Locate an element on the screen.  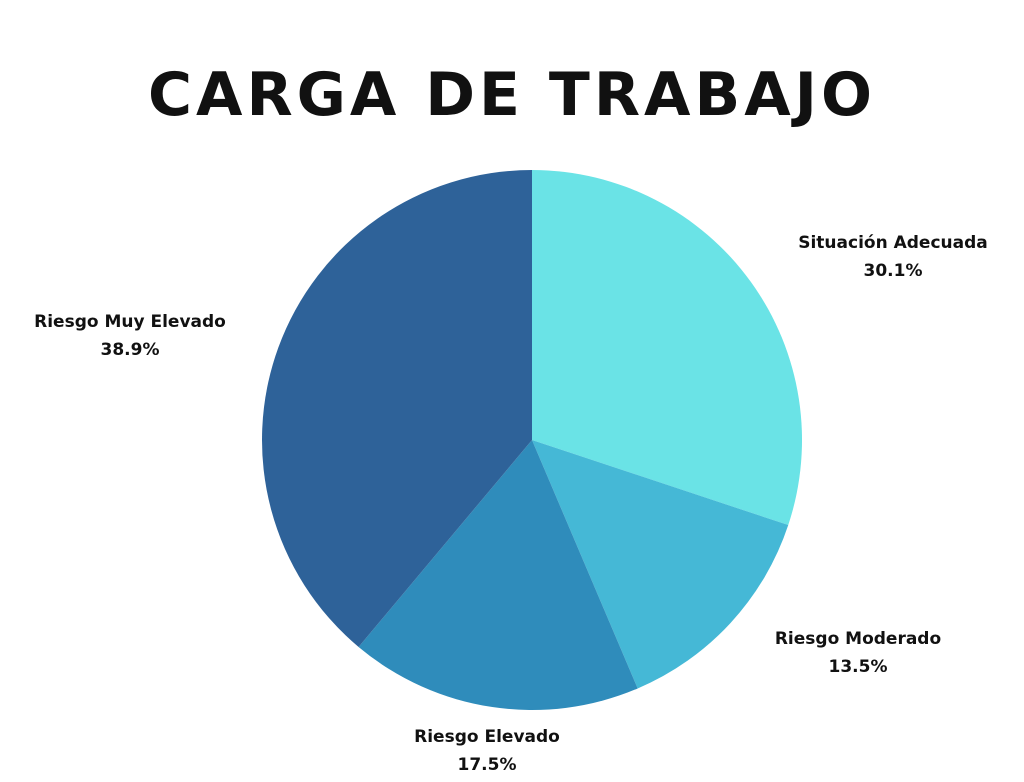
pie-slice-riesgo-moderado is located at coordinates (660, 564).